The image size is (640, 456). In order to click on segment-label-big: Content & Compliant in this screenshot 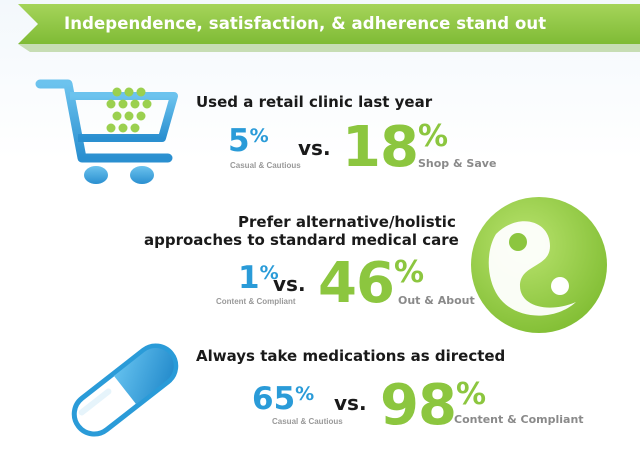, I will do `click(519, 419)`.